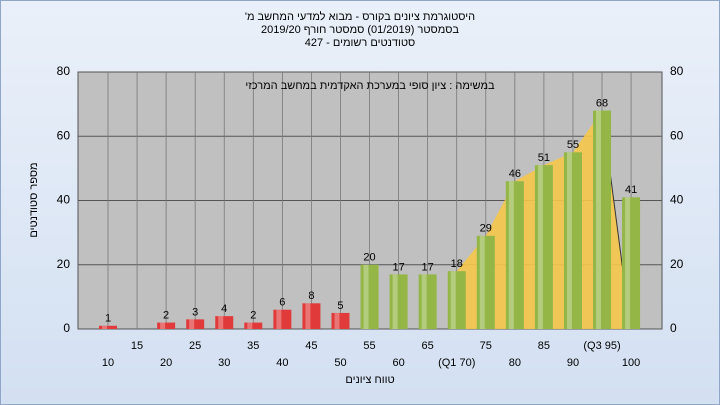 This screenshot has height=405, width=720. Describe the element at coordinates (137, 346) in the screenshot. I see `x-tick-label: 15` at that location.